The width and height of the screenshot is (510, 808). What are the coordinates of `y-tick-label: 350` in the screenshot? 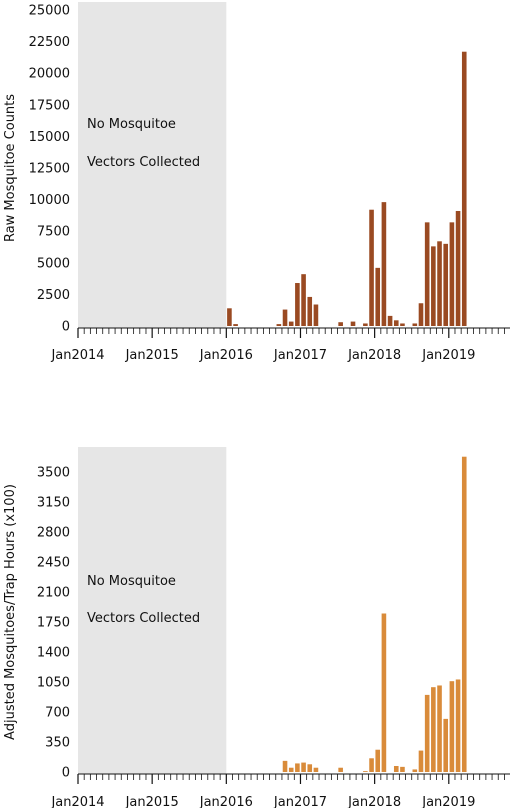 It's located at (57, 743).